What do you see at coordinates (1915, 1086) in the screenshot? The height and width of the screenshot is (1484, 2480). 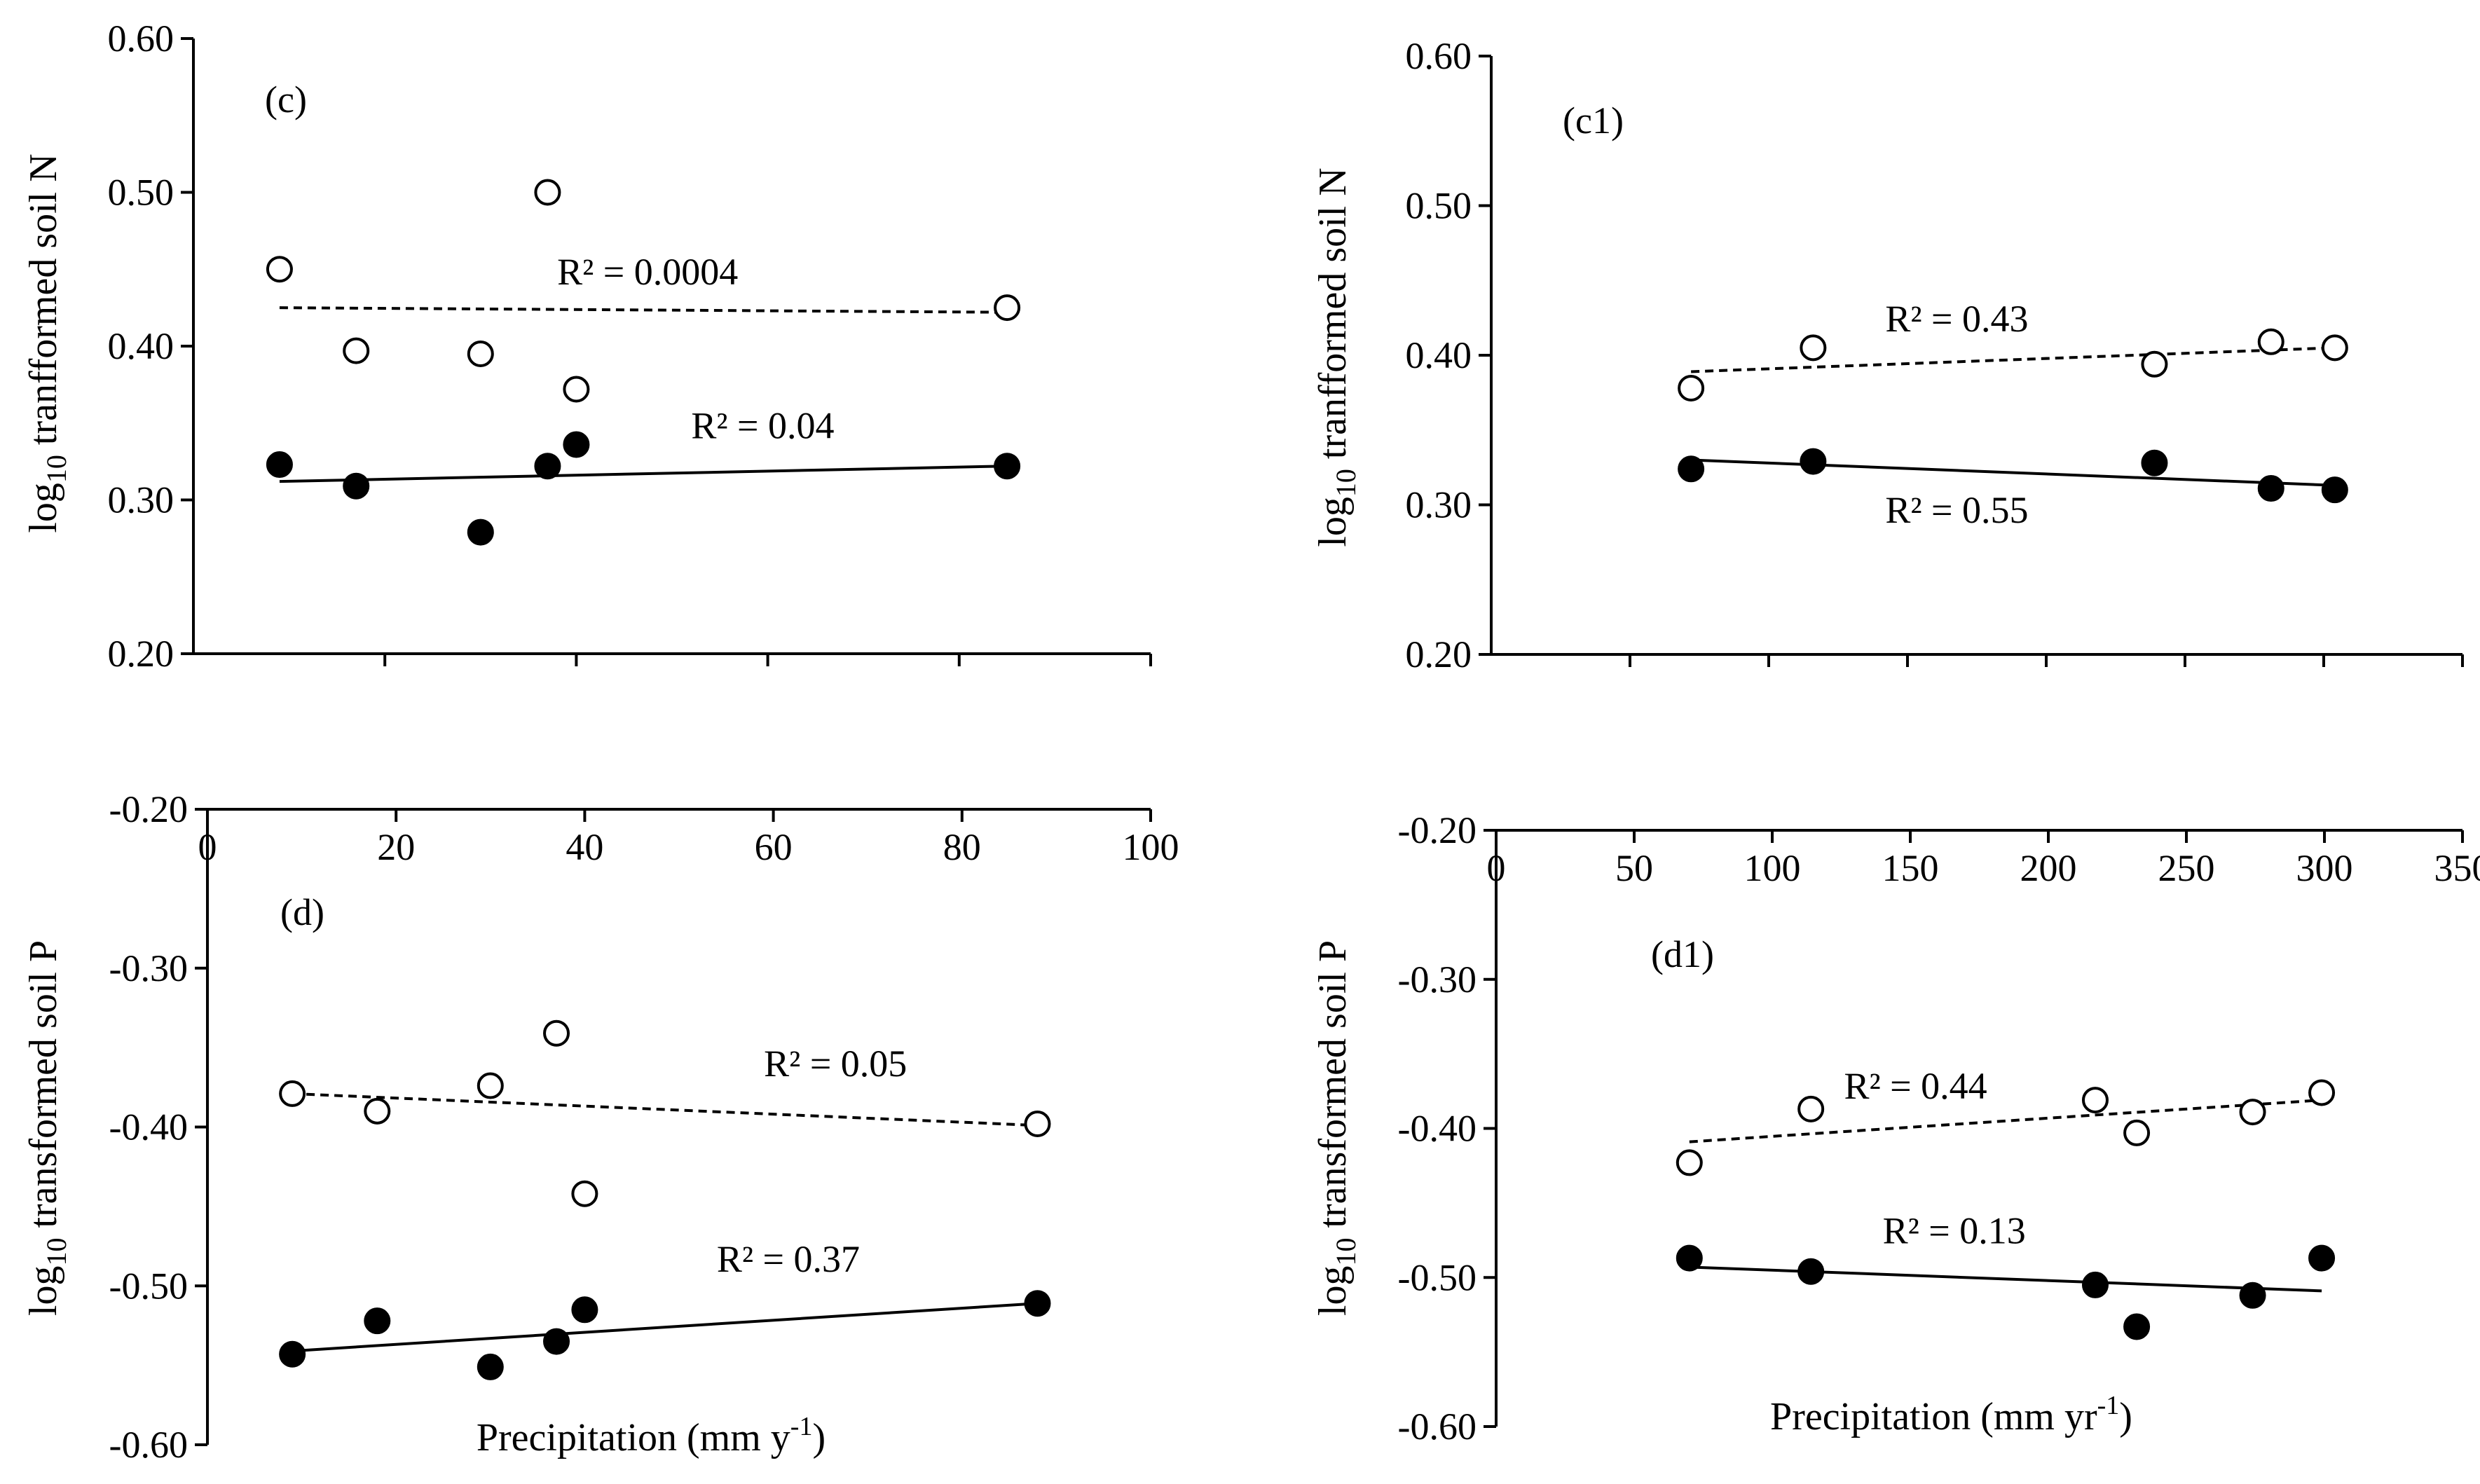 I see `open-r2-label: R² = 0.44` at bounding box center [1915, 1086].